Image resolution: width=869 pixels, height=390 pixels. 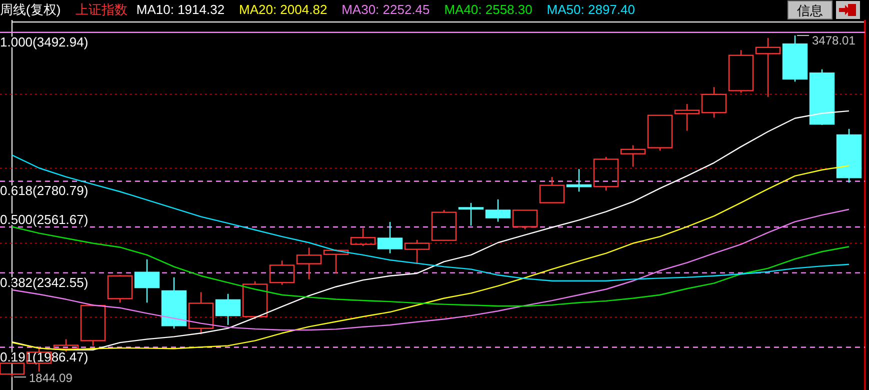 I want to click on text: MA50: 2897.40, so click(x=590, y=9).